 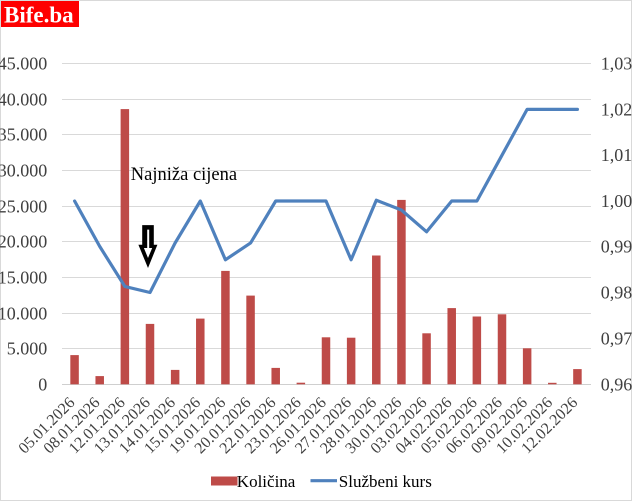 What do you see at coordinates (617, 385) in the screenshot?
I see `svg-text: 0,96` at bounding box center [617, 385].